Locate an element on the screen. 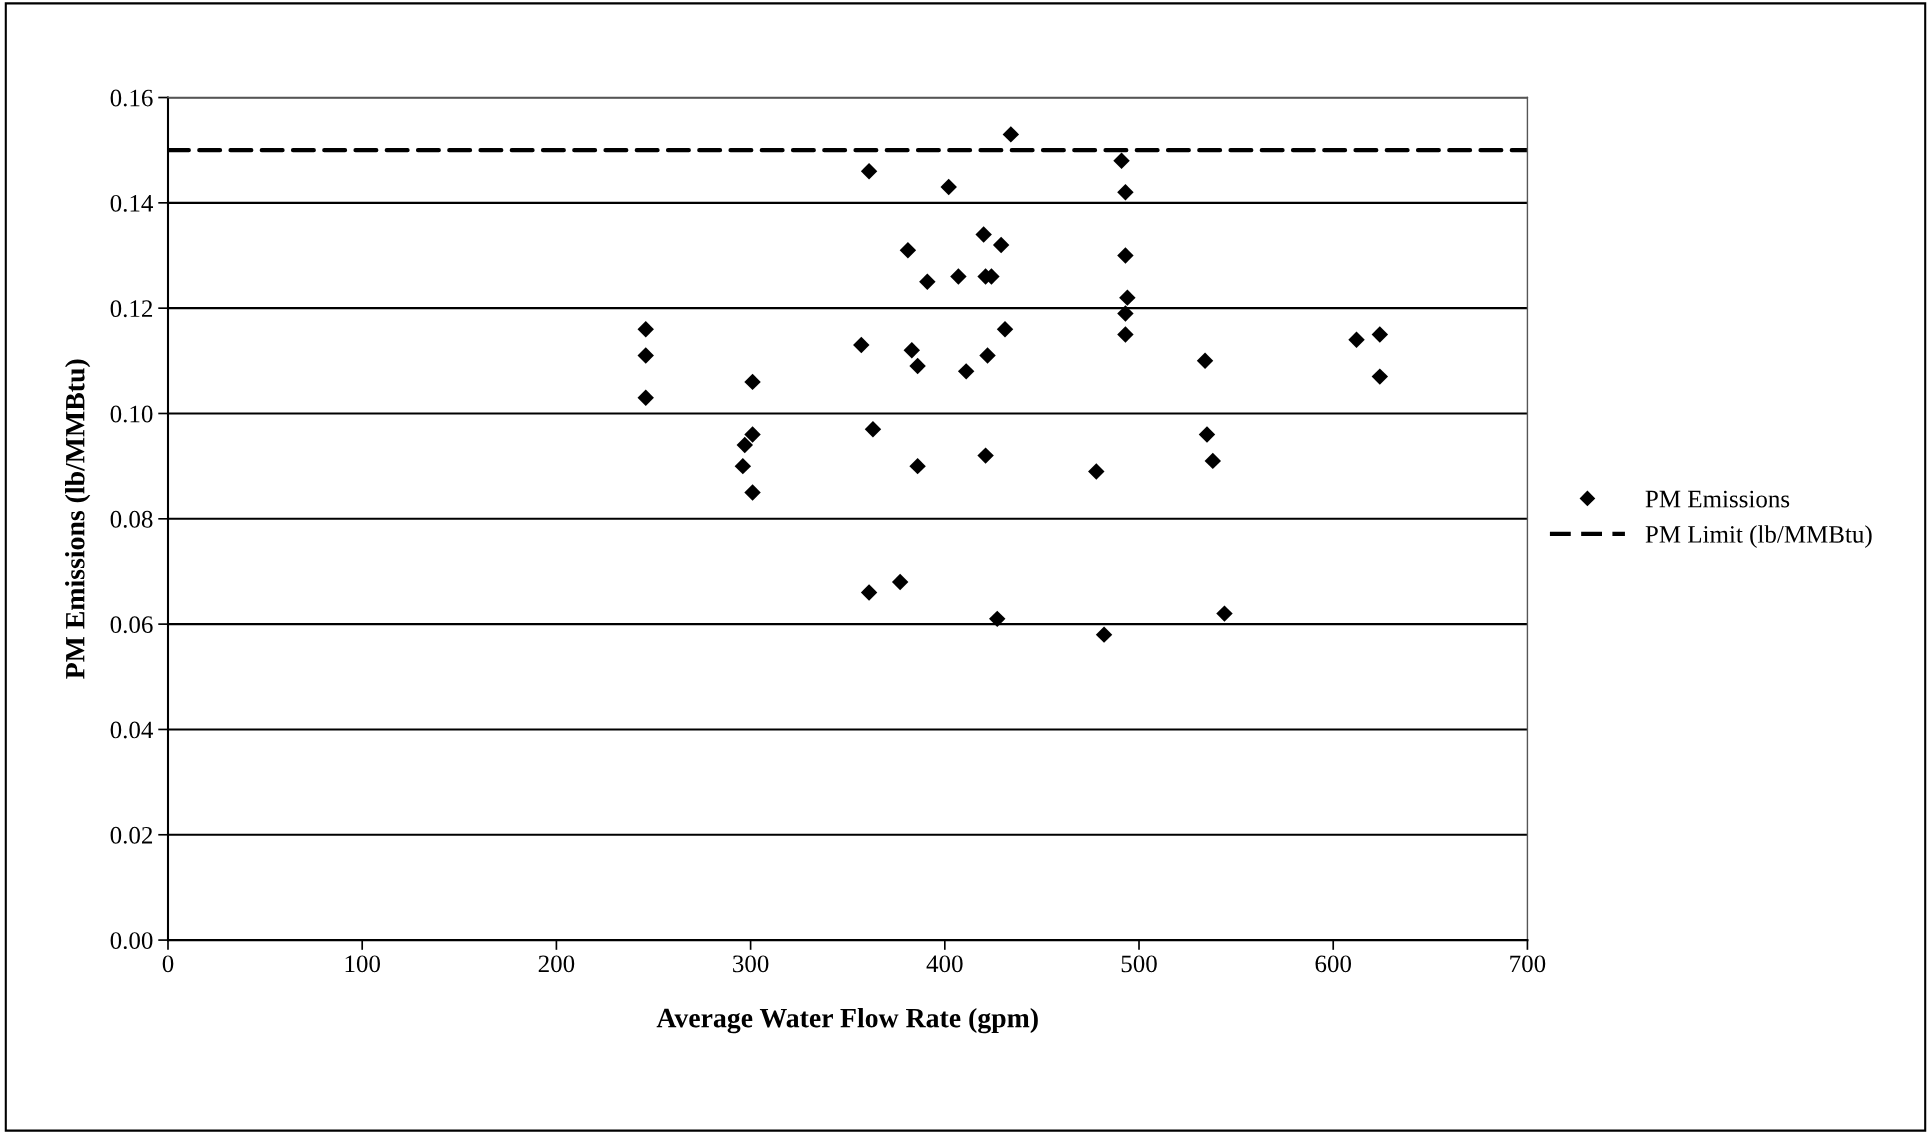 The image size is (1931, 1134). legend-label: PM Limit (lb/MMBtu) is located at coordinates (1758, 536).